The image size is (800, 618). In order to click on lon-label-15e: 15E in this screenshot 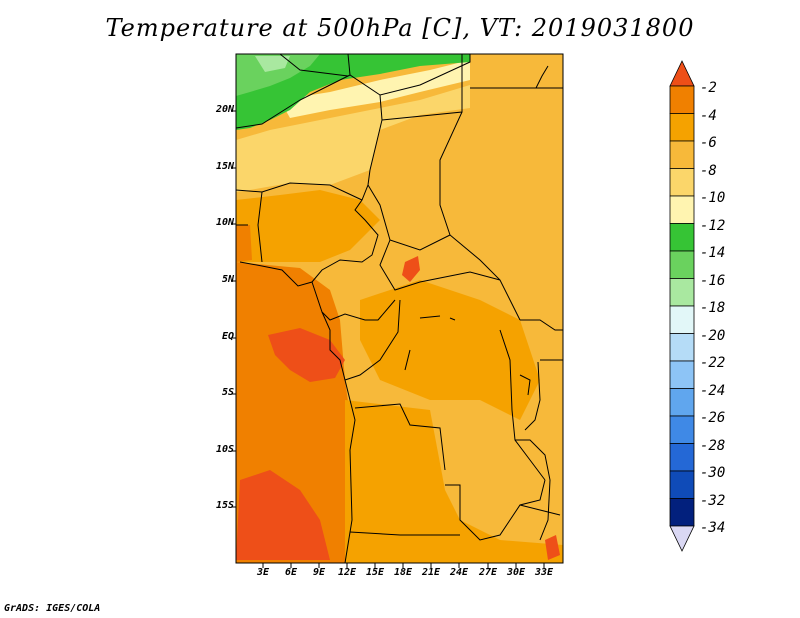, I will do `click(375, 572)`.